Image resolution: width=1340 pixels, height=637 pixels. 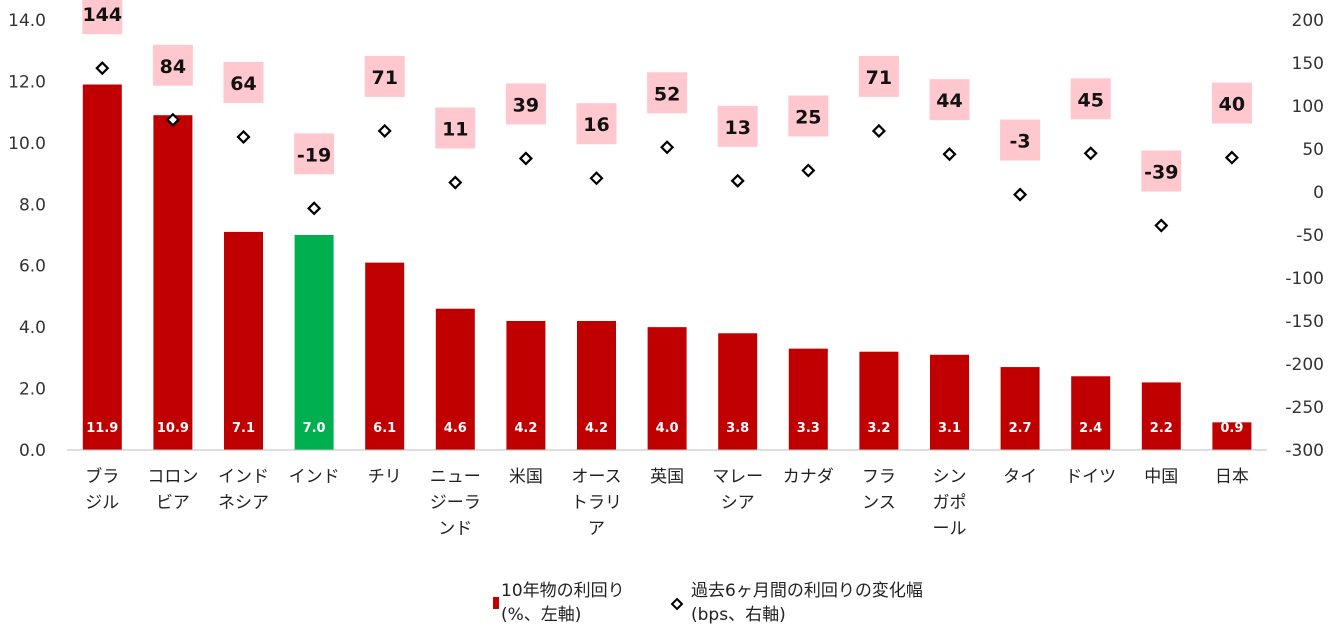 What do you see at coordinates (384, 428) in the screenshot?
I see `bar-value-label: 6.1` at bounding box center [384, 428].